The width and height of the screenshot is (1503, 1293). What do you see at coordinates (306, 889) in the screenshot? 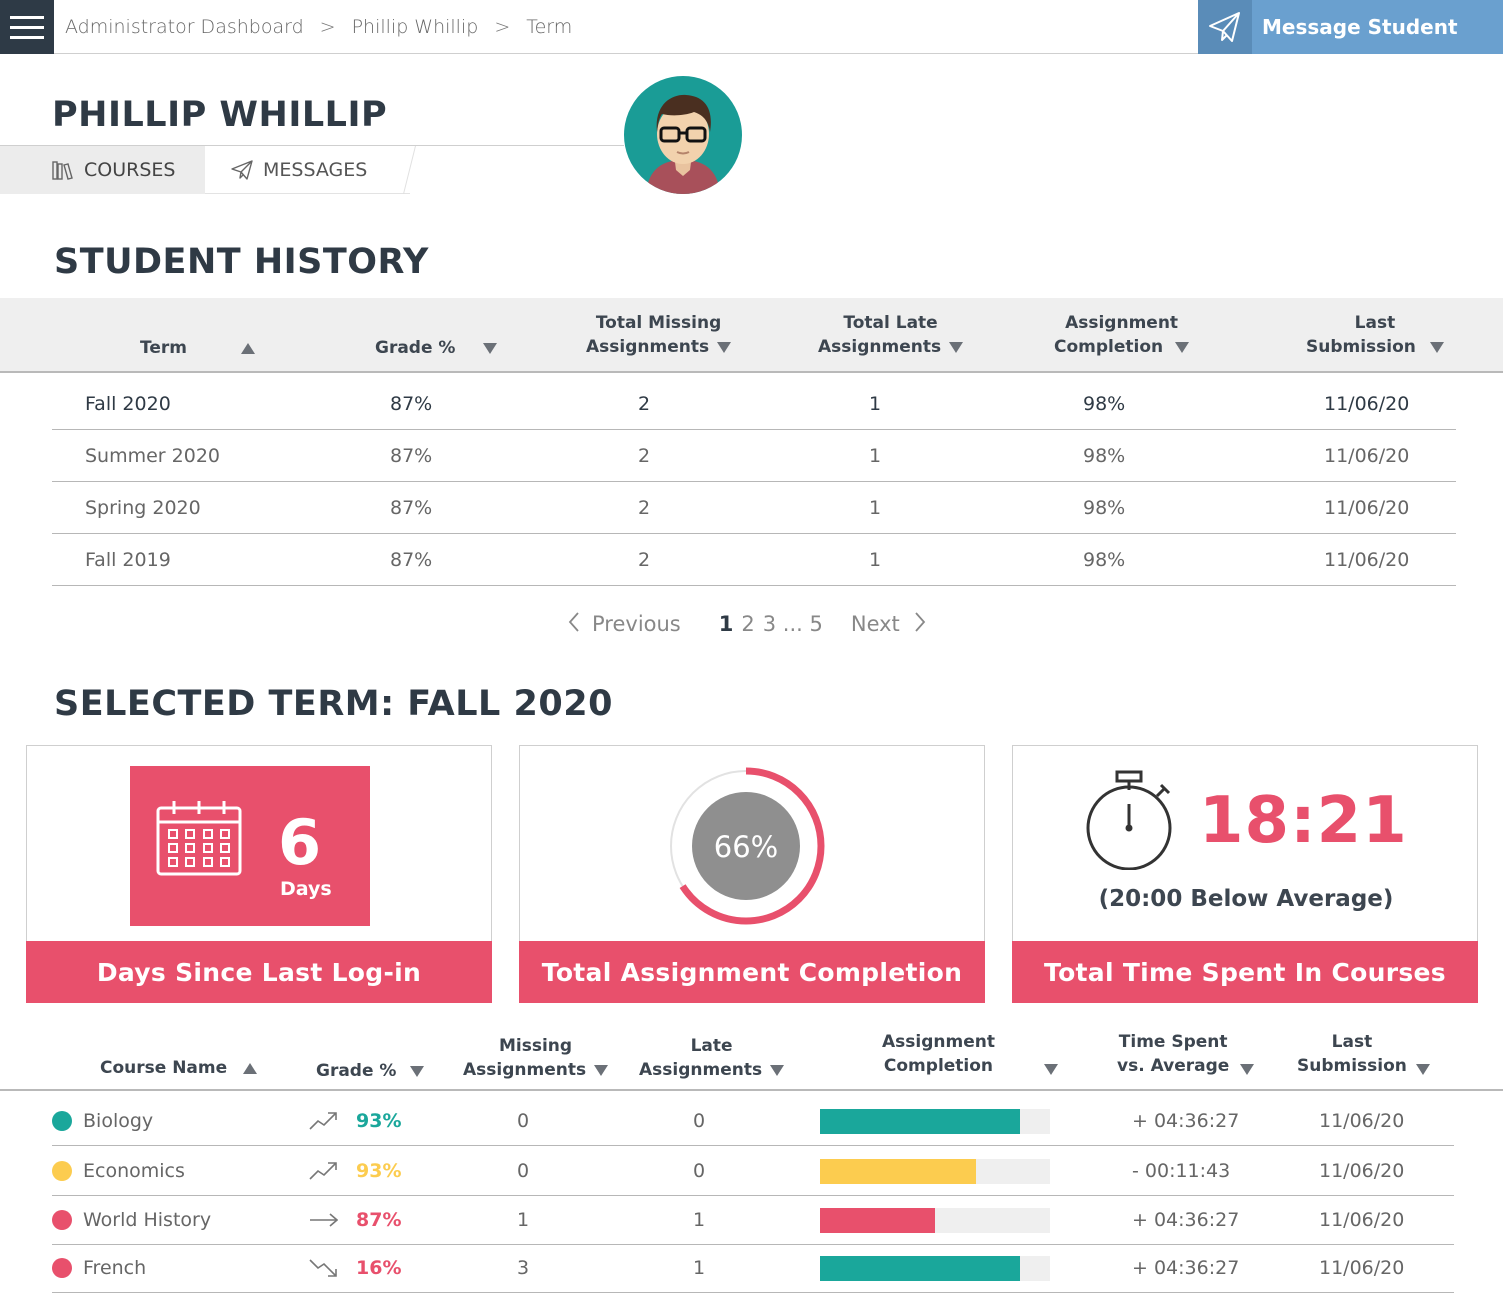
I see `days-unit: Days` at bounding box center [306, 889].